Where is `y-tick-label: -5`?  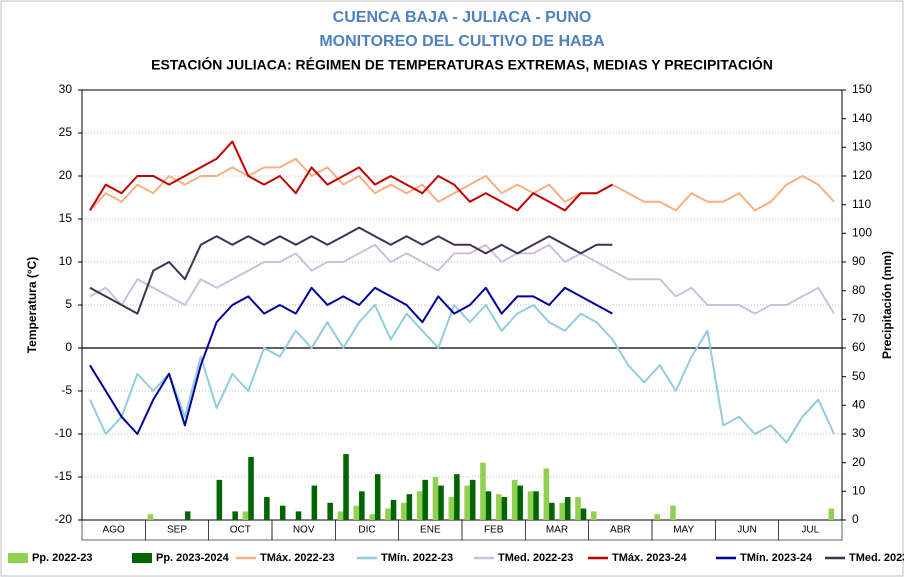
y-tick-label: -5 is located at coordinates (66, 390).